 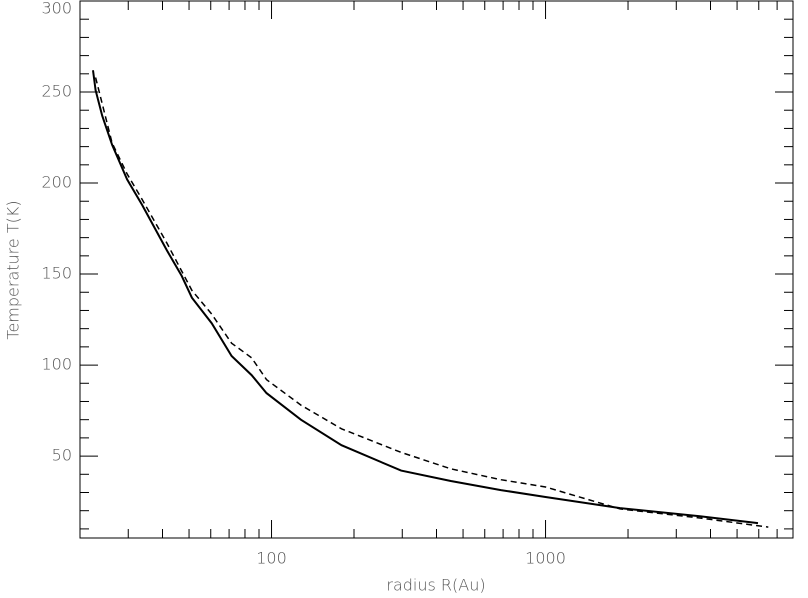 I want to click on x-axis-label: radius R(Au), so click(x=435, y=585).